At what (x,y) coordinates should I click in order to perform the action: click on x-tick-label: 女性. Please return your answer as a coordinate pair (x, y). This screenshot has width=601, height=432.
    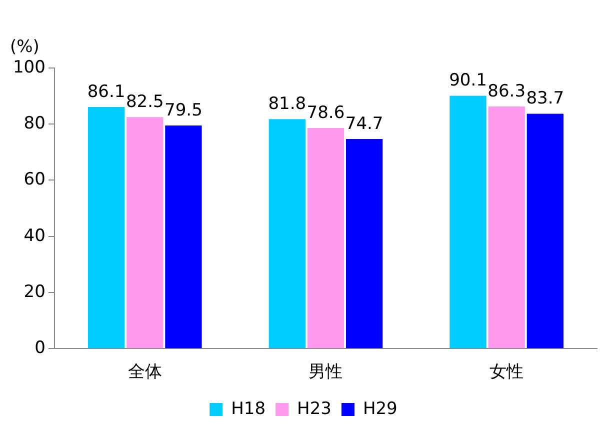
    Looking at the image, I should click on (507, 372).